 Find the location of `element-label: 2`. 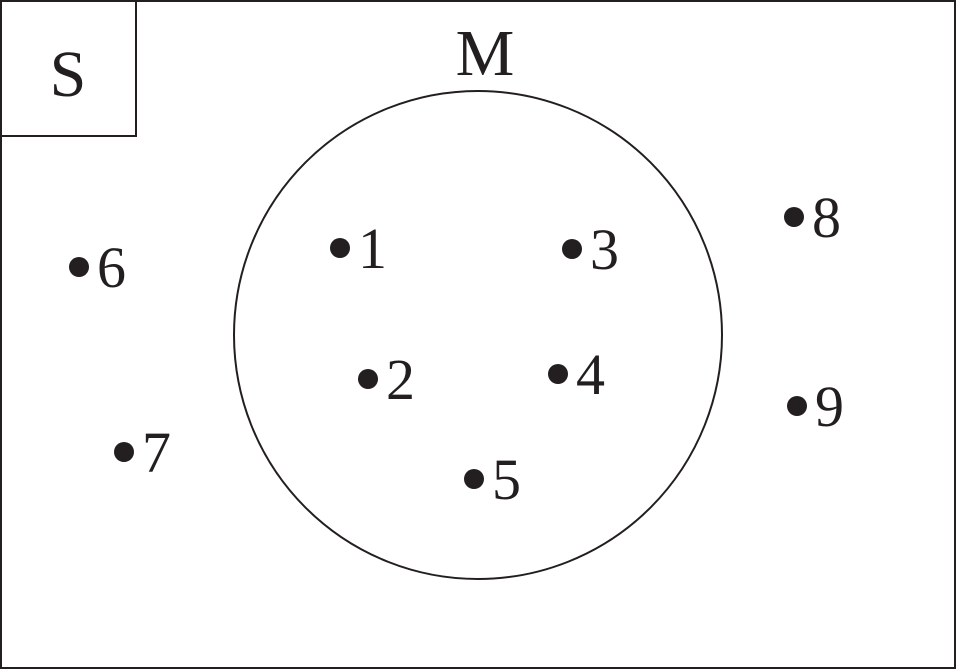

element-label: 2 is located at coordinates (400, 379).